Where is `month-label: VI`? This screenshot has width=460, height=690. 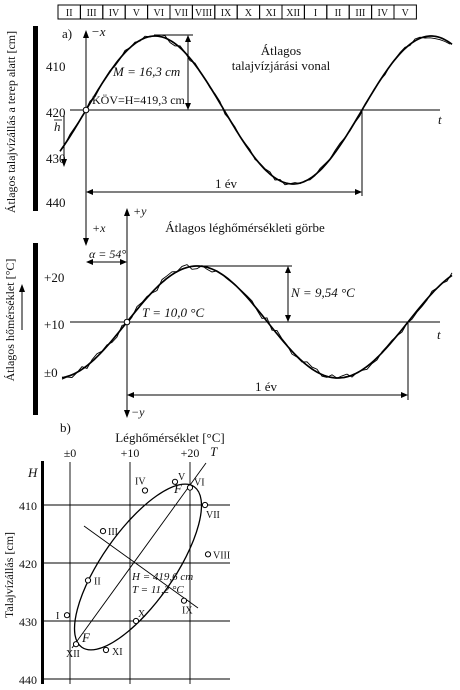
month-label: VI is located at coordinates (159, 13).